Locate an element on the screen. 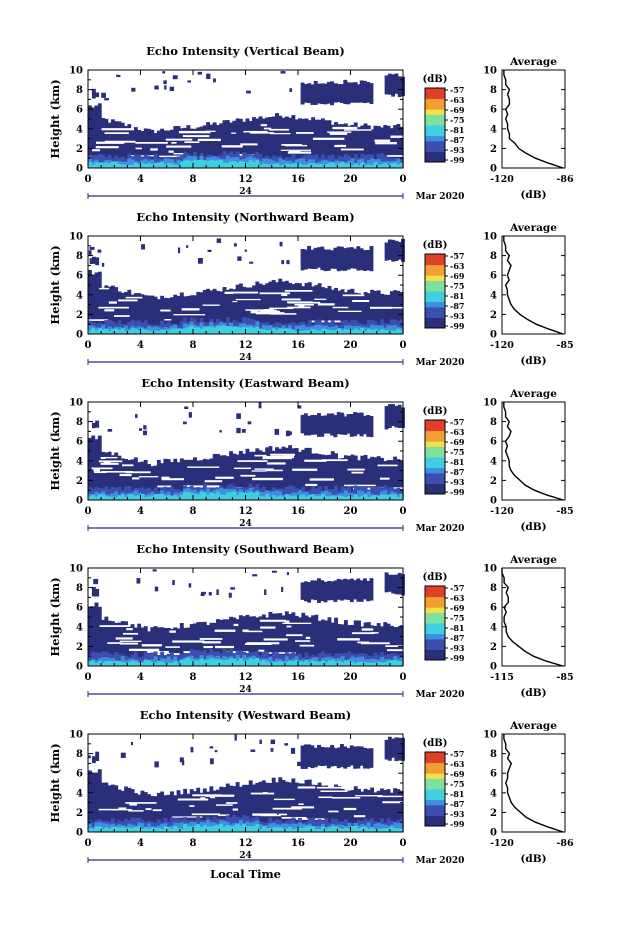 This screenshot has width=617, height=929. colorbar-tick-label: -99 is located at coordinates (457, 326).